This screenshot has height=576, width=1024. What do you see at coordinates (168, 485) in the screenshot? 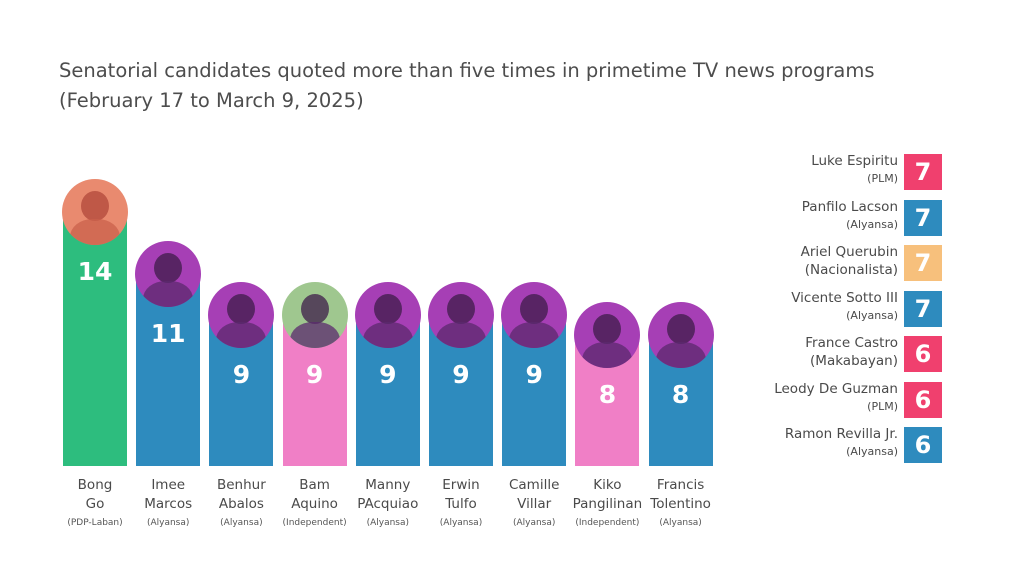
I see `candidate-name: Imee` at bounding box center [168, 485].